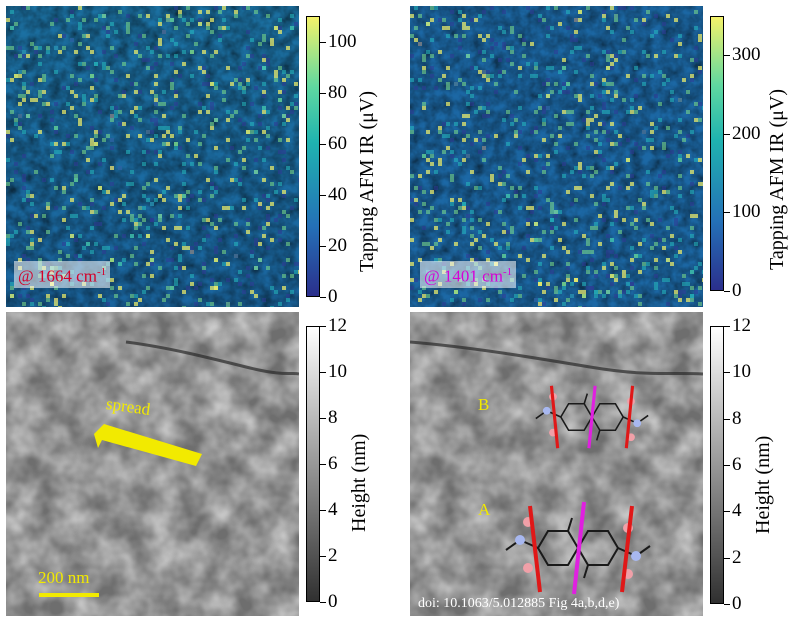  What do you see at coordinates (592, 417) in the screenshot?
I see `molecule-b-diagram` at bounding box center [592, 417].